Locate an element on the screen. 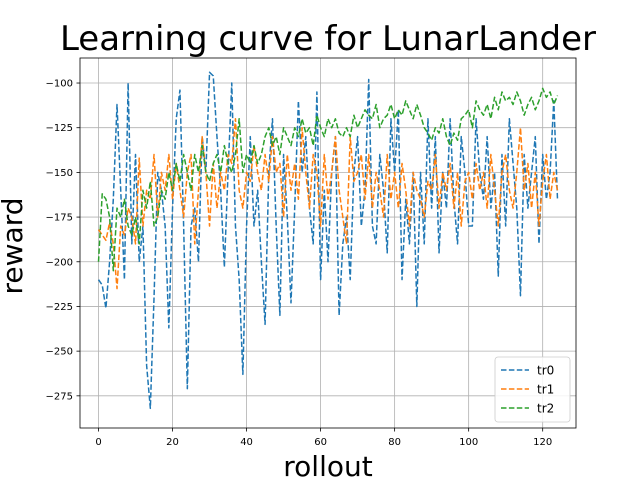  chart-title: Learning curve for LunarLander is located at coordinates (328, 39).